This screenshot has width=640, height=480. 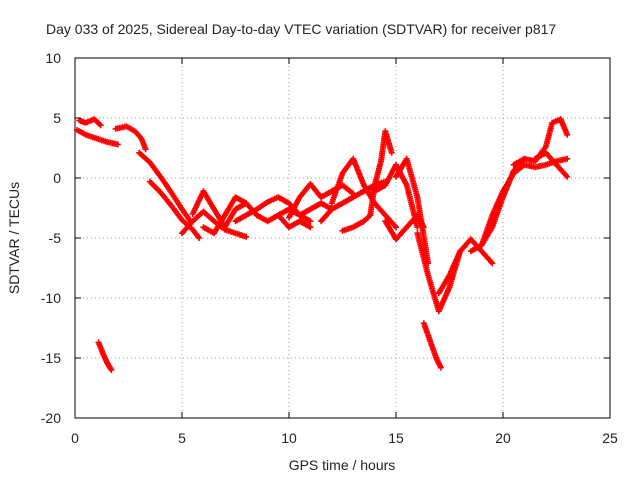 I want to click on y-tick-label: -10, so click(x=51, y=298).